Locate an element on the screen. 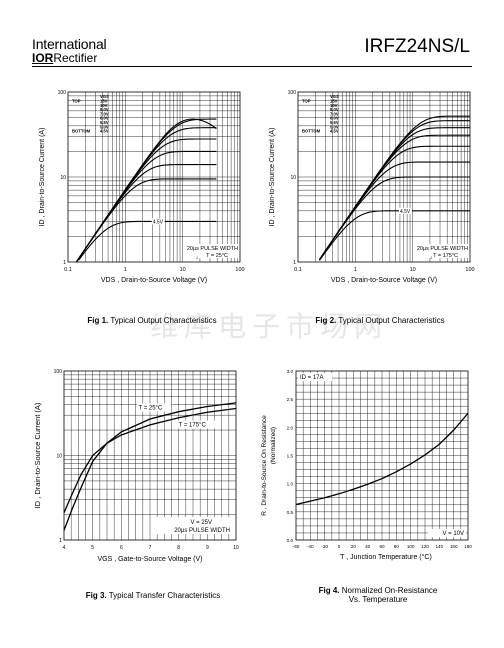  company-name-line2: IORRectifier is located at coordinates (64, 58).